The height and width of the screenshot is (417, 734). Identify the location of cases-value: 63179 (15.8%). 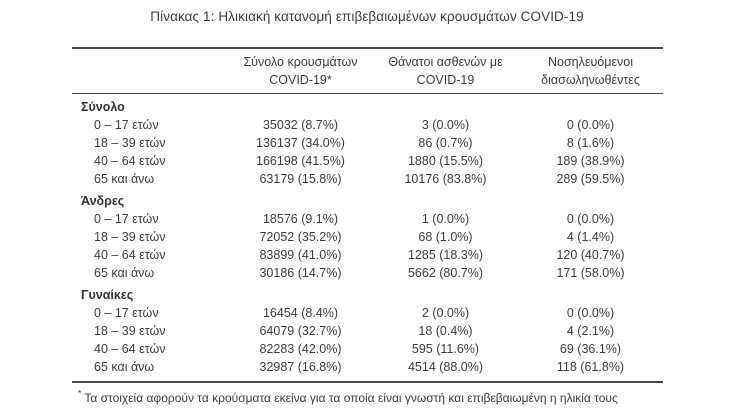
(300, 179).